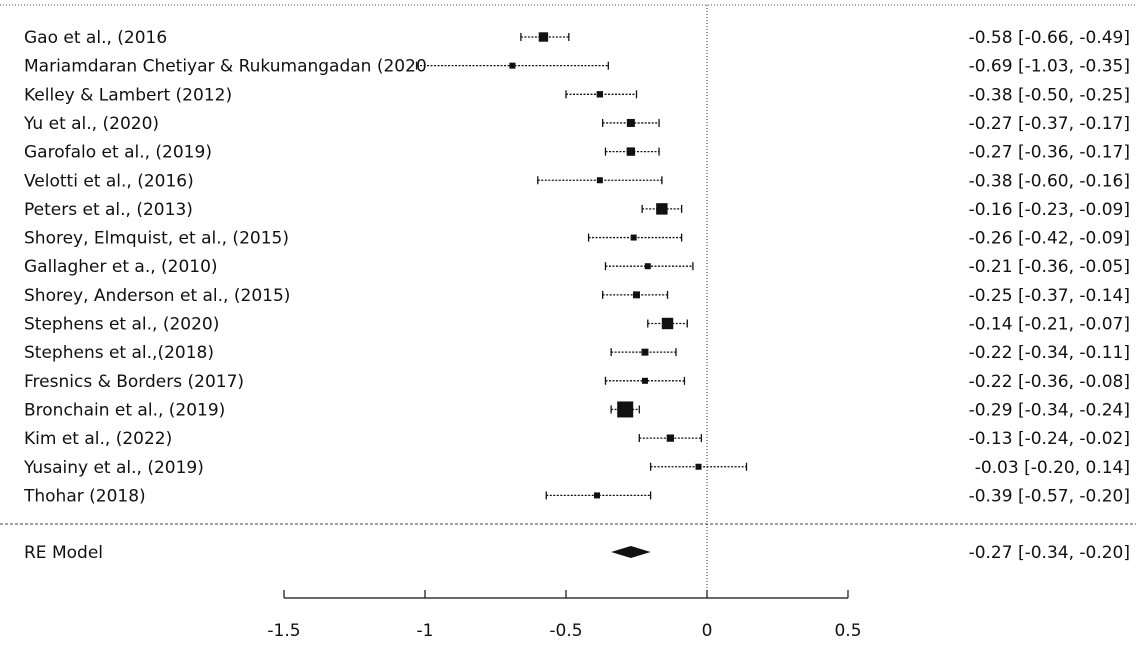  Describe the element at coordinates (631, 552) in the screenshot. I see `summary-diamond` at that location.